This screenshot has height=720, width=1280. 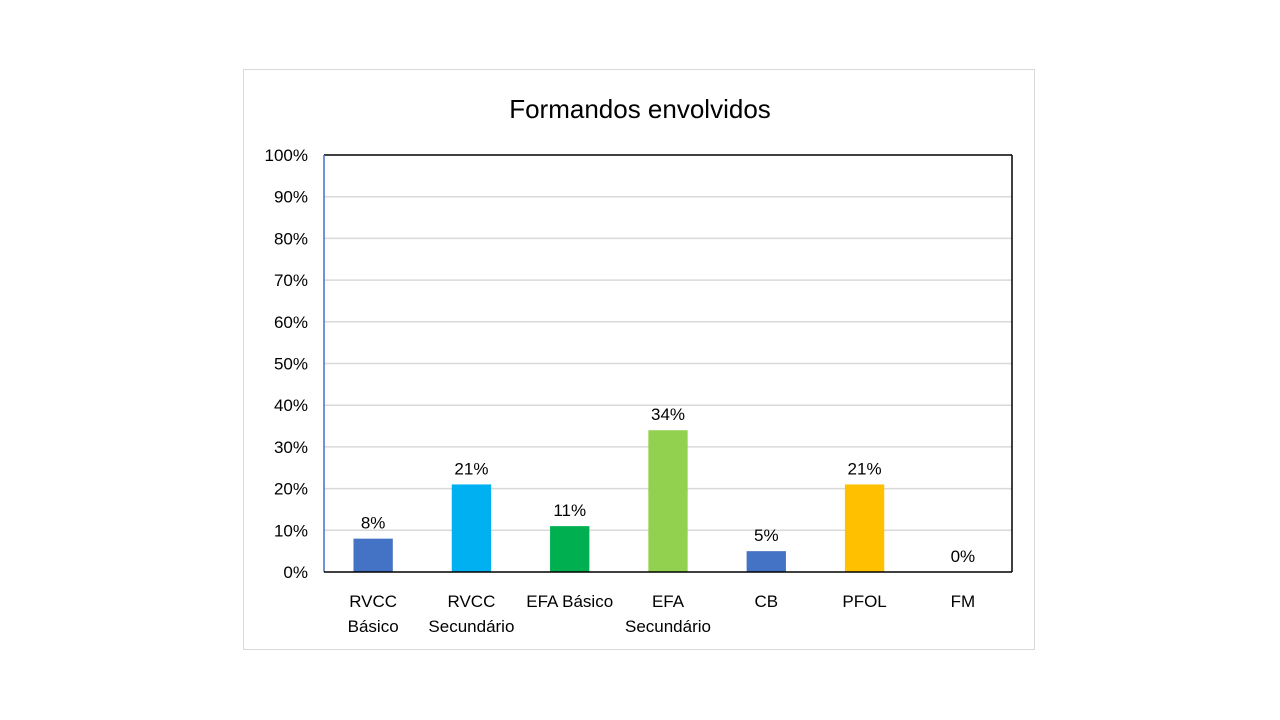 I want to click on y-tick-label: 90%, so click(x=291, y=197).